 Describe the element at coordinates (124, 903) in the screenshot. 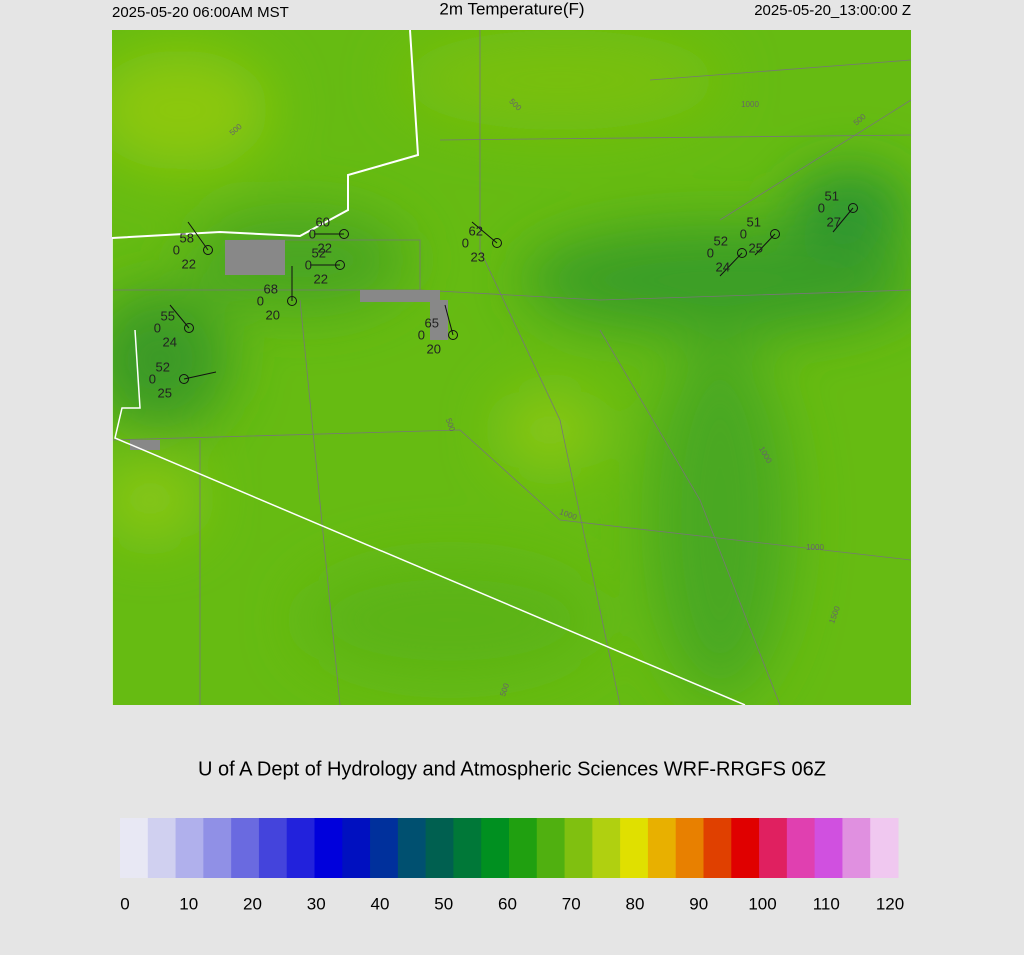

I see `colorbar-tick-label: 0` at that location.